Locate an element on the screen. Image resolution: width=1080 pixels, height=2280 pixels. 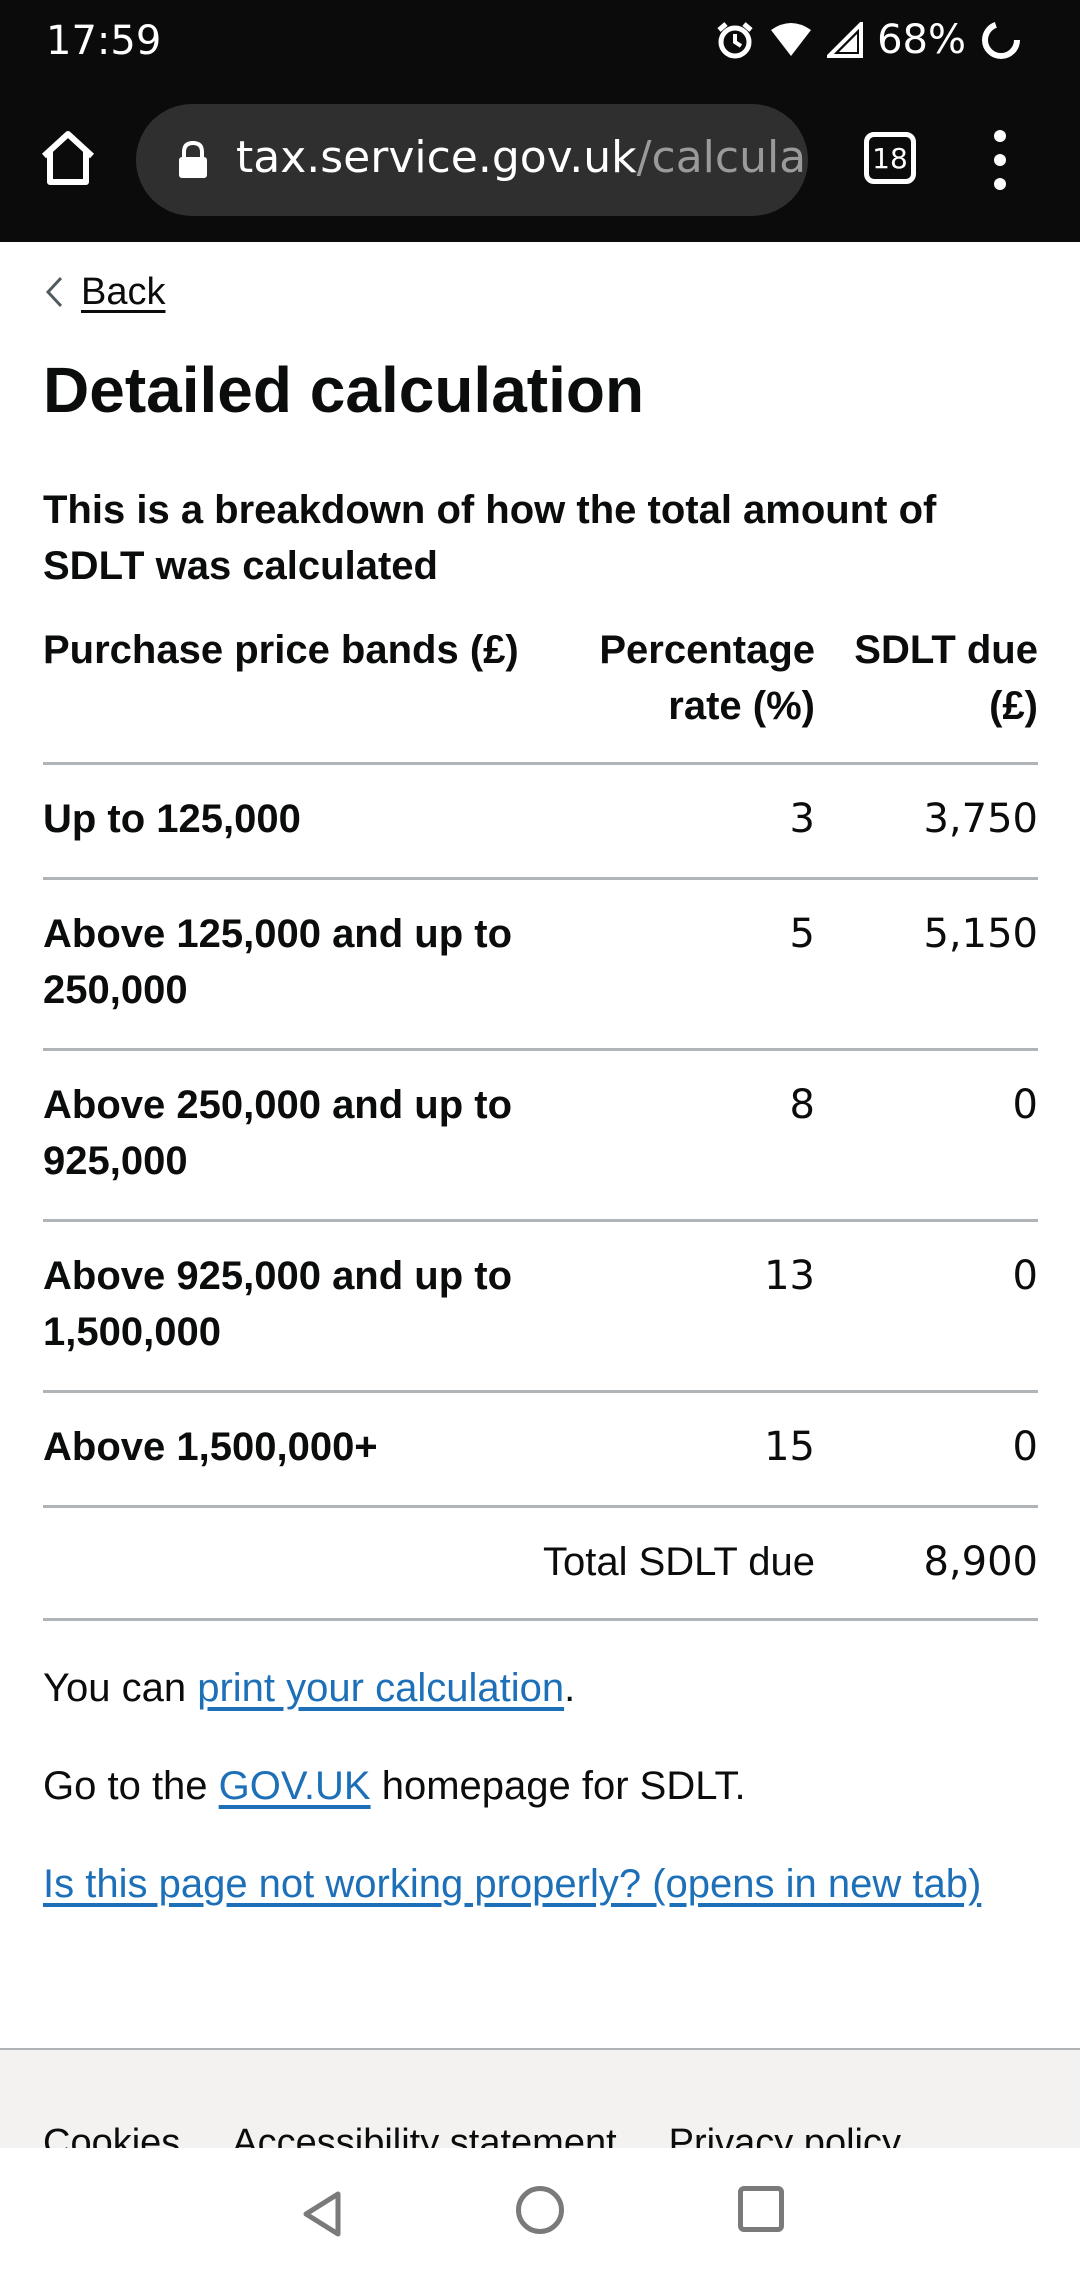
url-path: /calculate- is located at coordinates (722, 157).